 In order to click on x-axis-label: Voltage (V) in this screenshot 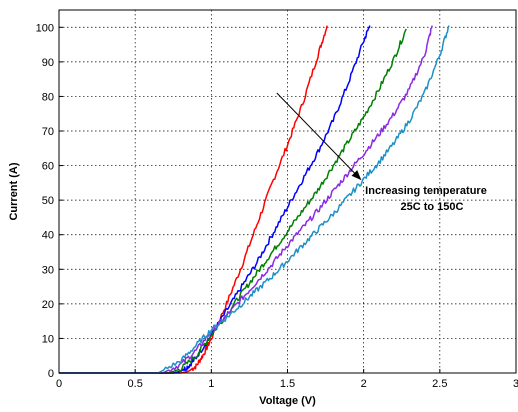, I will do `click(287, 401)`.